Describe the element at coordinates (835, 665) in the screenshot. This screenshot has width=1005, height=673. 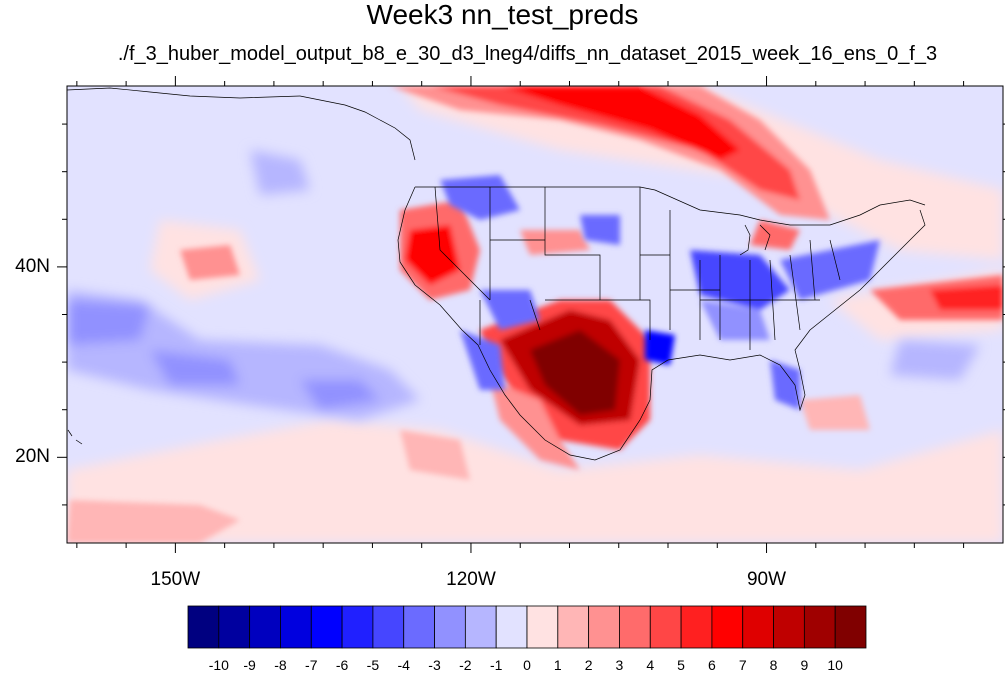
I see `colorbar-label: 10` at that location.